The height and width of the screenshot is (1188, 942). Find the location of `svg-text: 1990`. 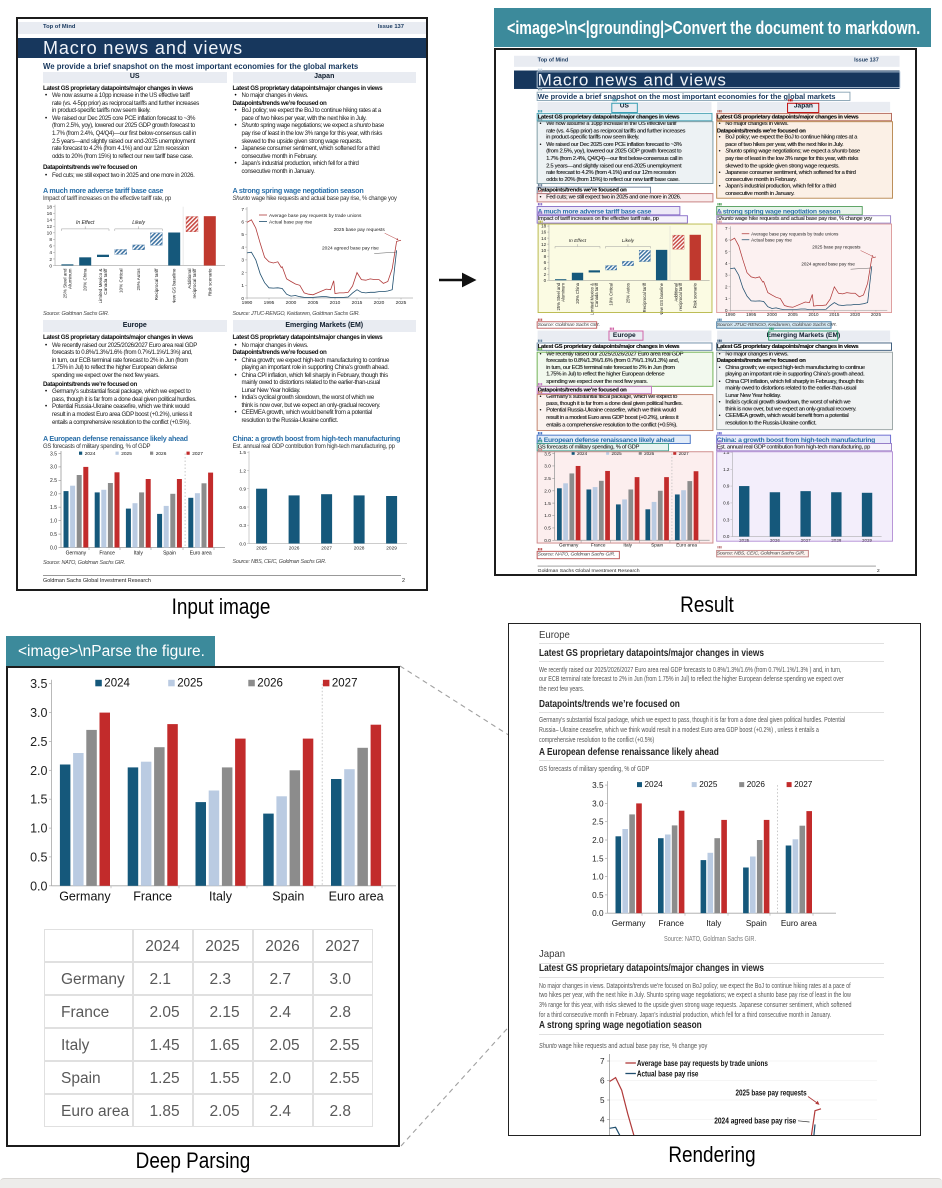

svg-text: 1990 is located at coordinates (246, 303).